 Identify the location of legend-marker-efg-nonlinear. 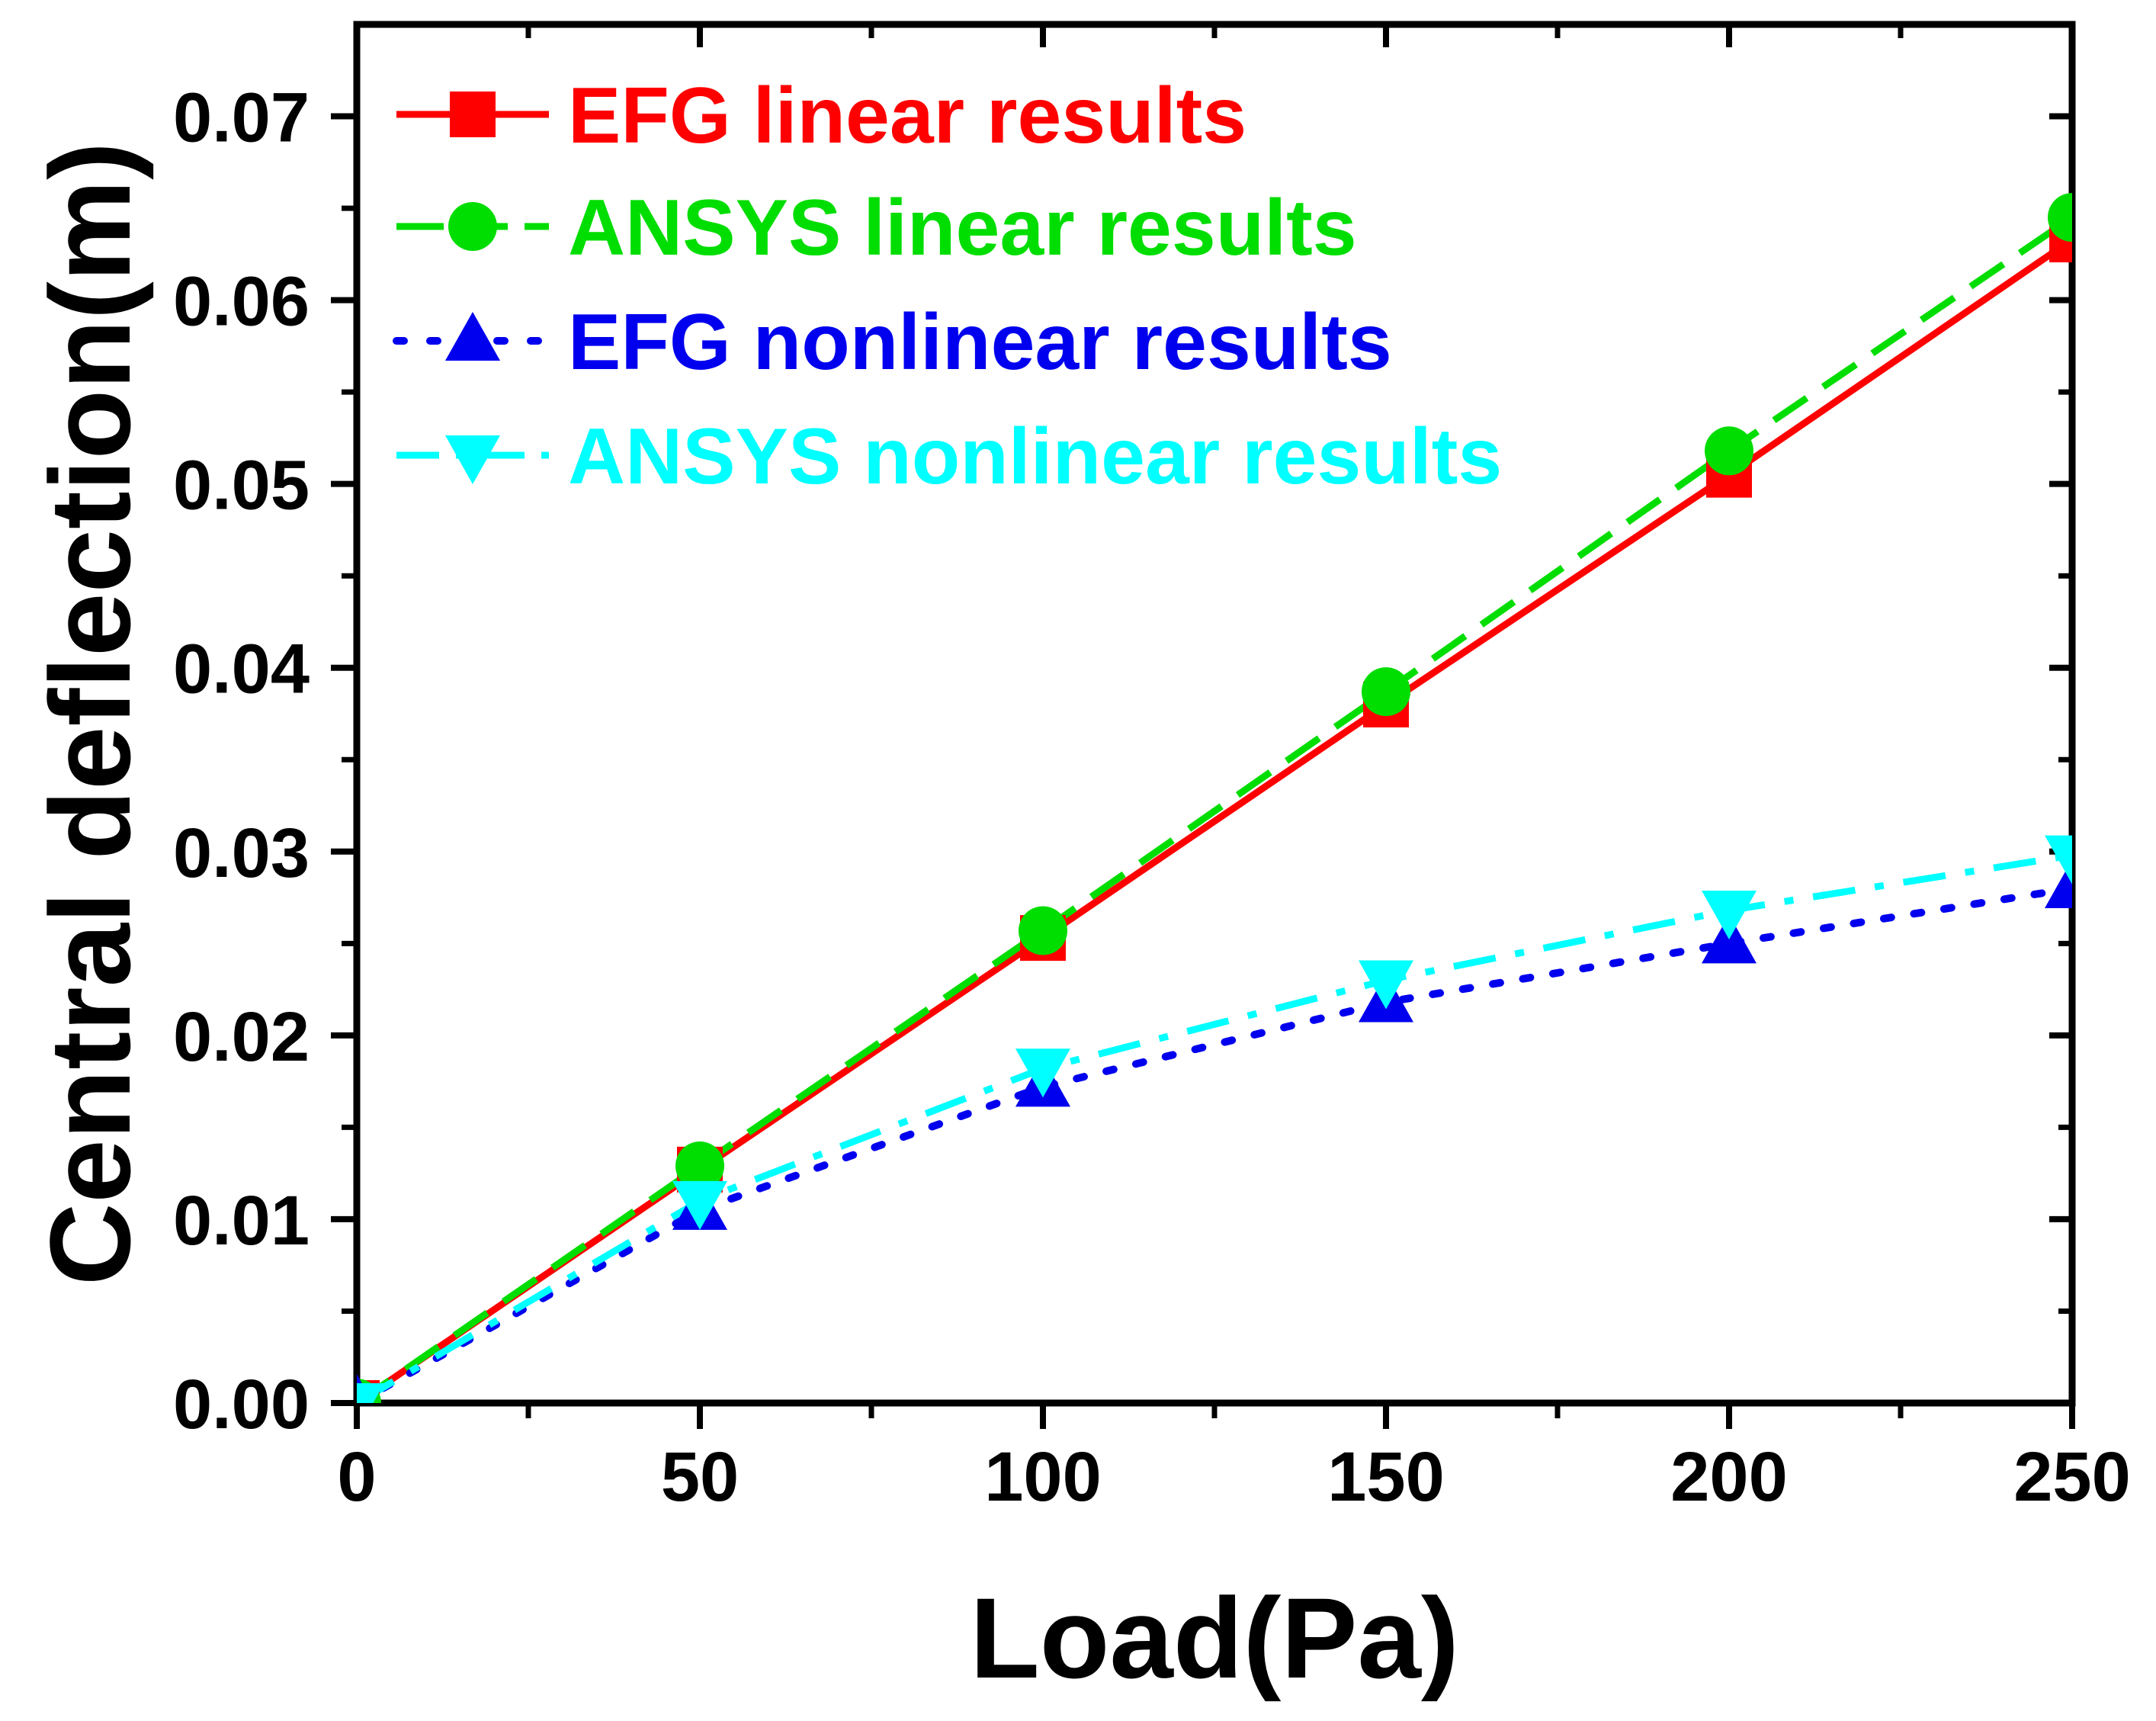
(473, 336).